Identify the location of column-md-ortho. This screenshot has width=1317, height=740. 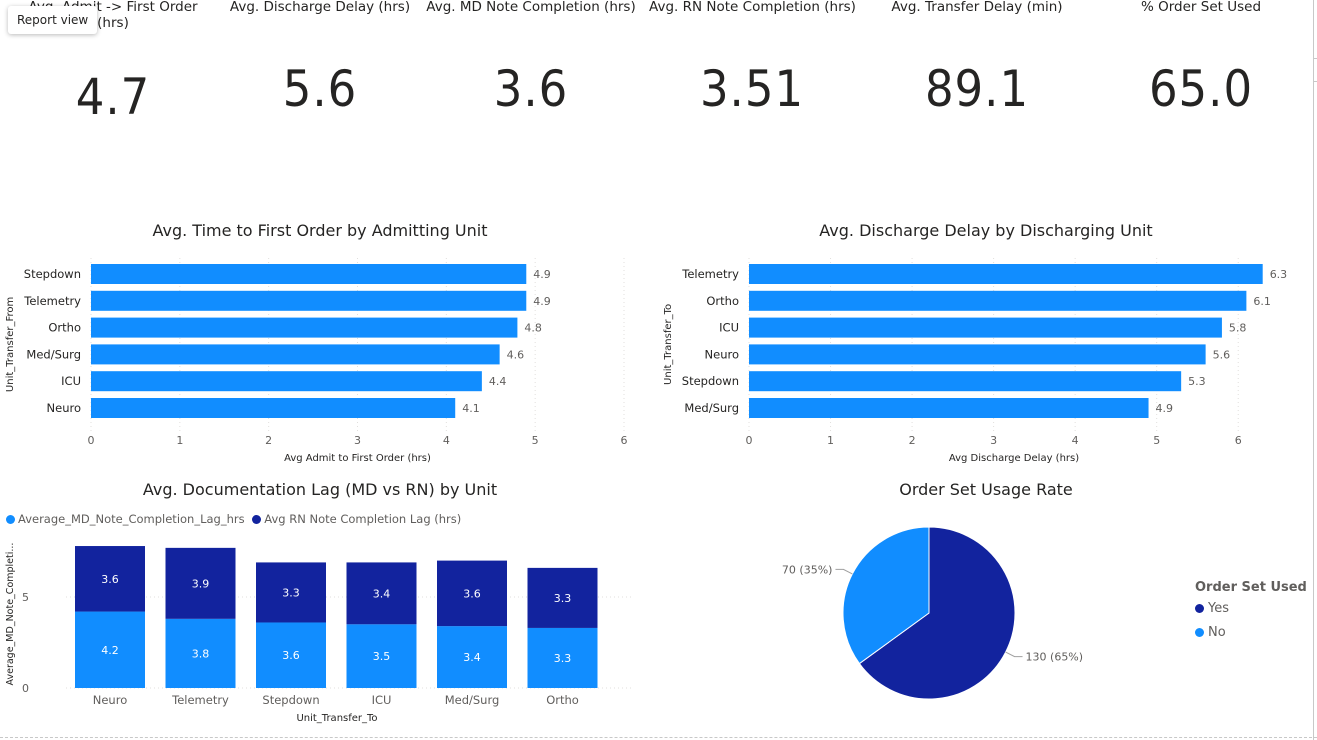
(562, 657).